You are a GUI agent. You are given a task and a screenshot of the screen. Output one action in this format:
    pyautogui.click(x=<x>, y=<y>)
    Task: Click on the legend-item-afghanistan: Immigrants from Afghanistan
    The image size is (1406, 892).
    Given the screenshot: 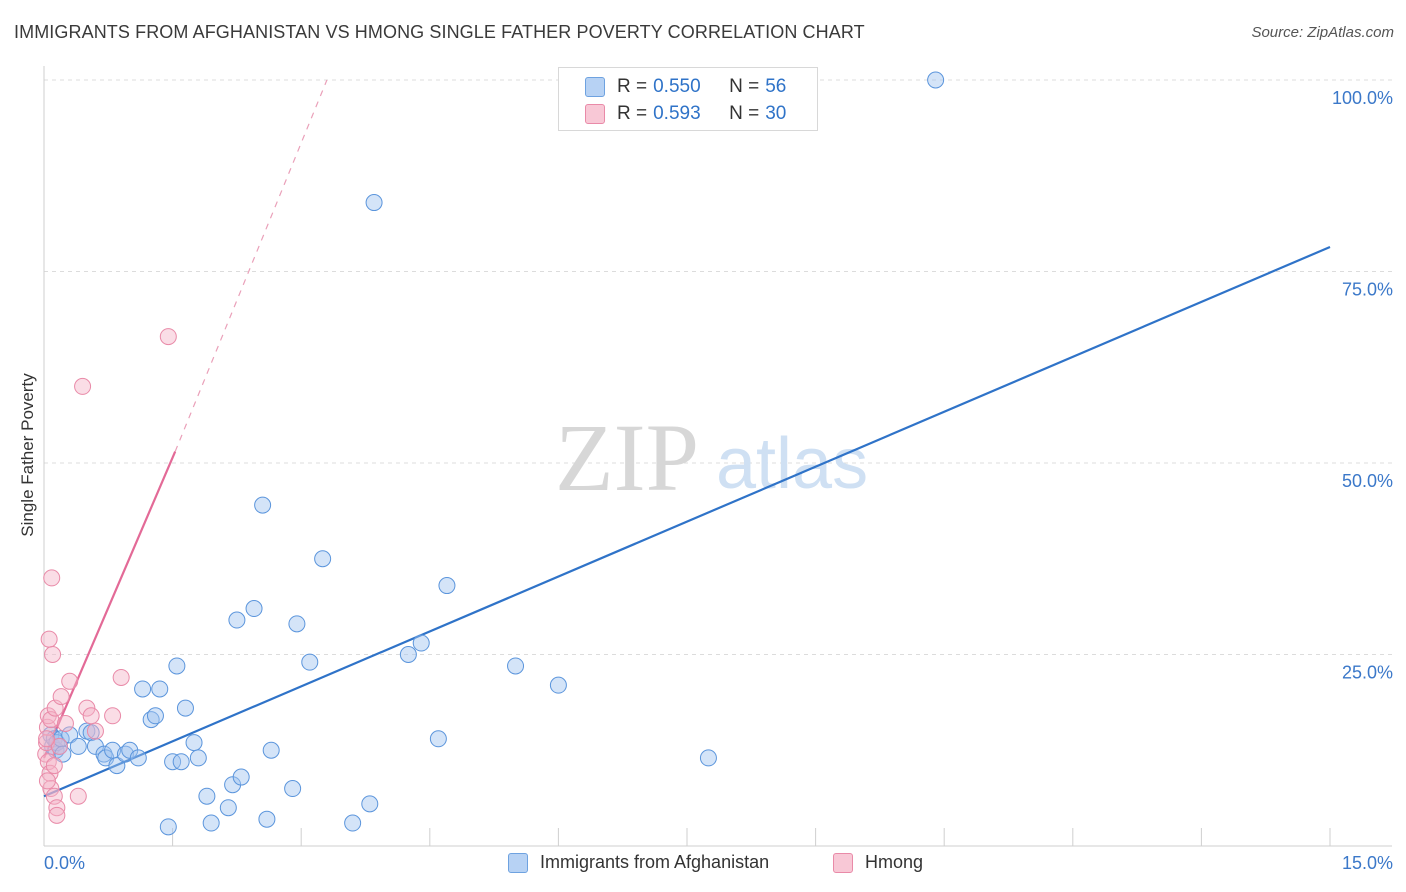 What is the action you would take?
    pyautogui.click(x=638, y=862)
    